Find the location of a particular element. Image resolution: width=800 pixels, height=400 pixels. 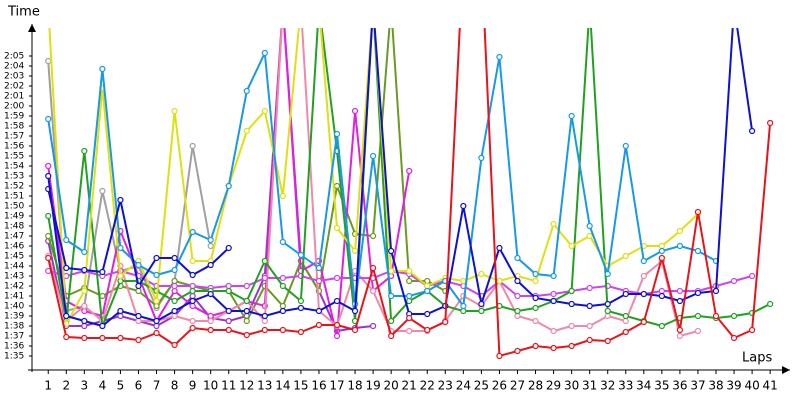

y-tick-label: 1:41 is located at coordinates (14, 297).